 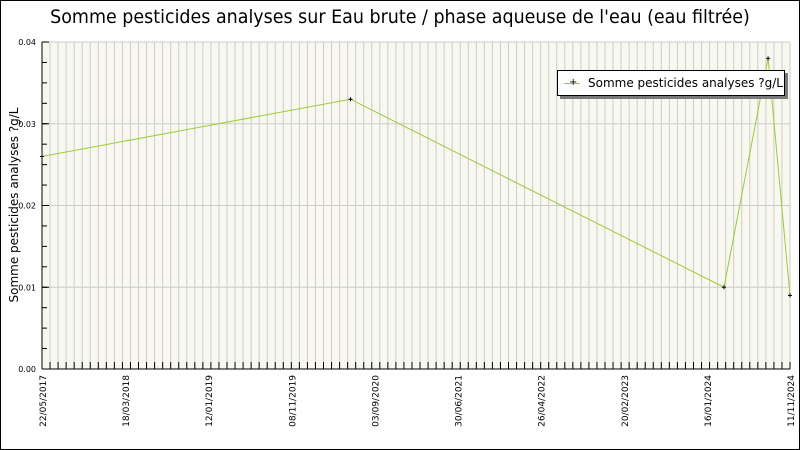 I want to click on svg-text: 0.04, so click(x=27, y=42).